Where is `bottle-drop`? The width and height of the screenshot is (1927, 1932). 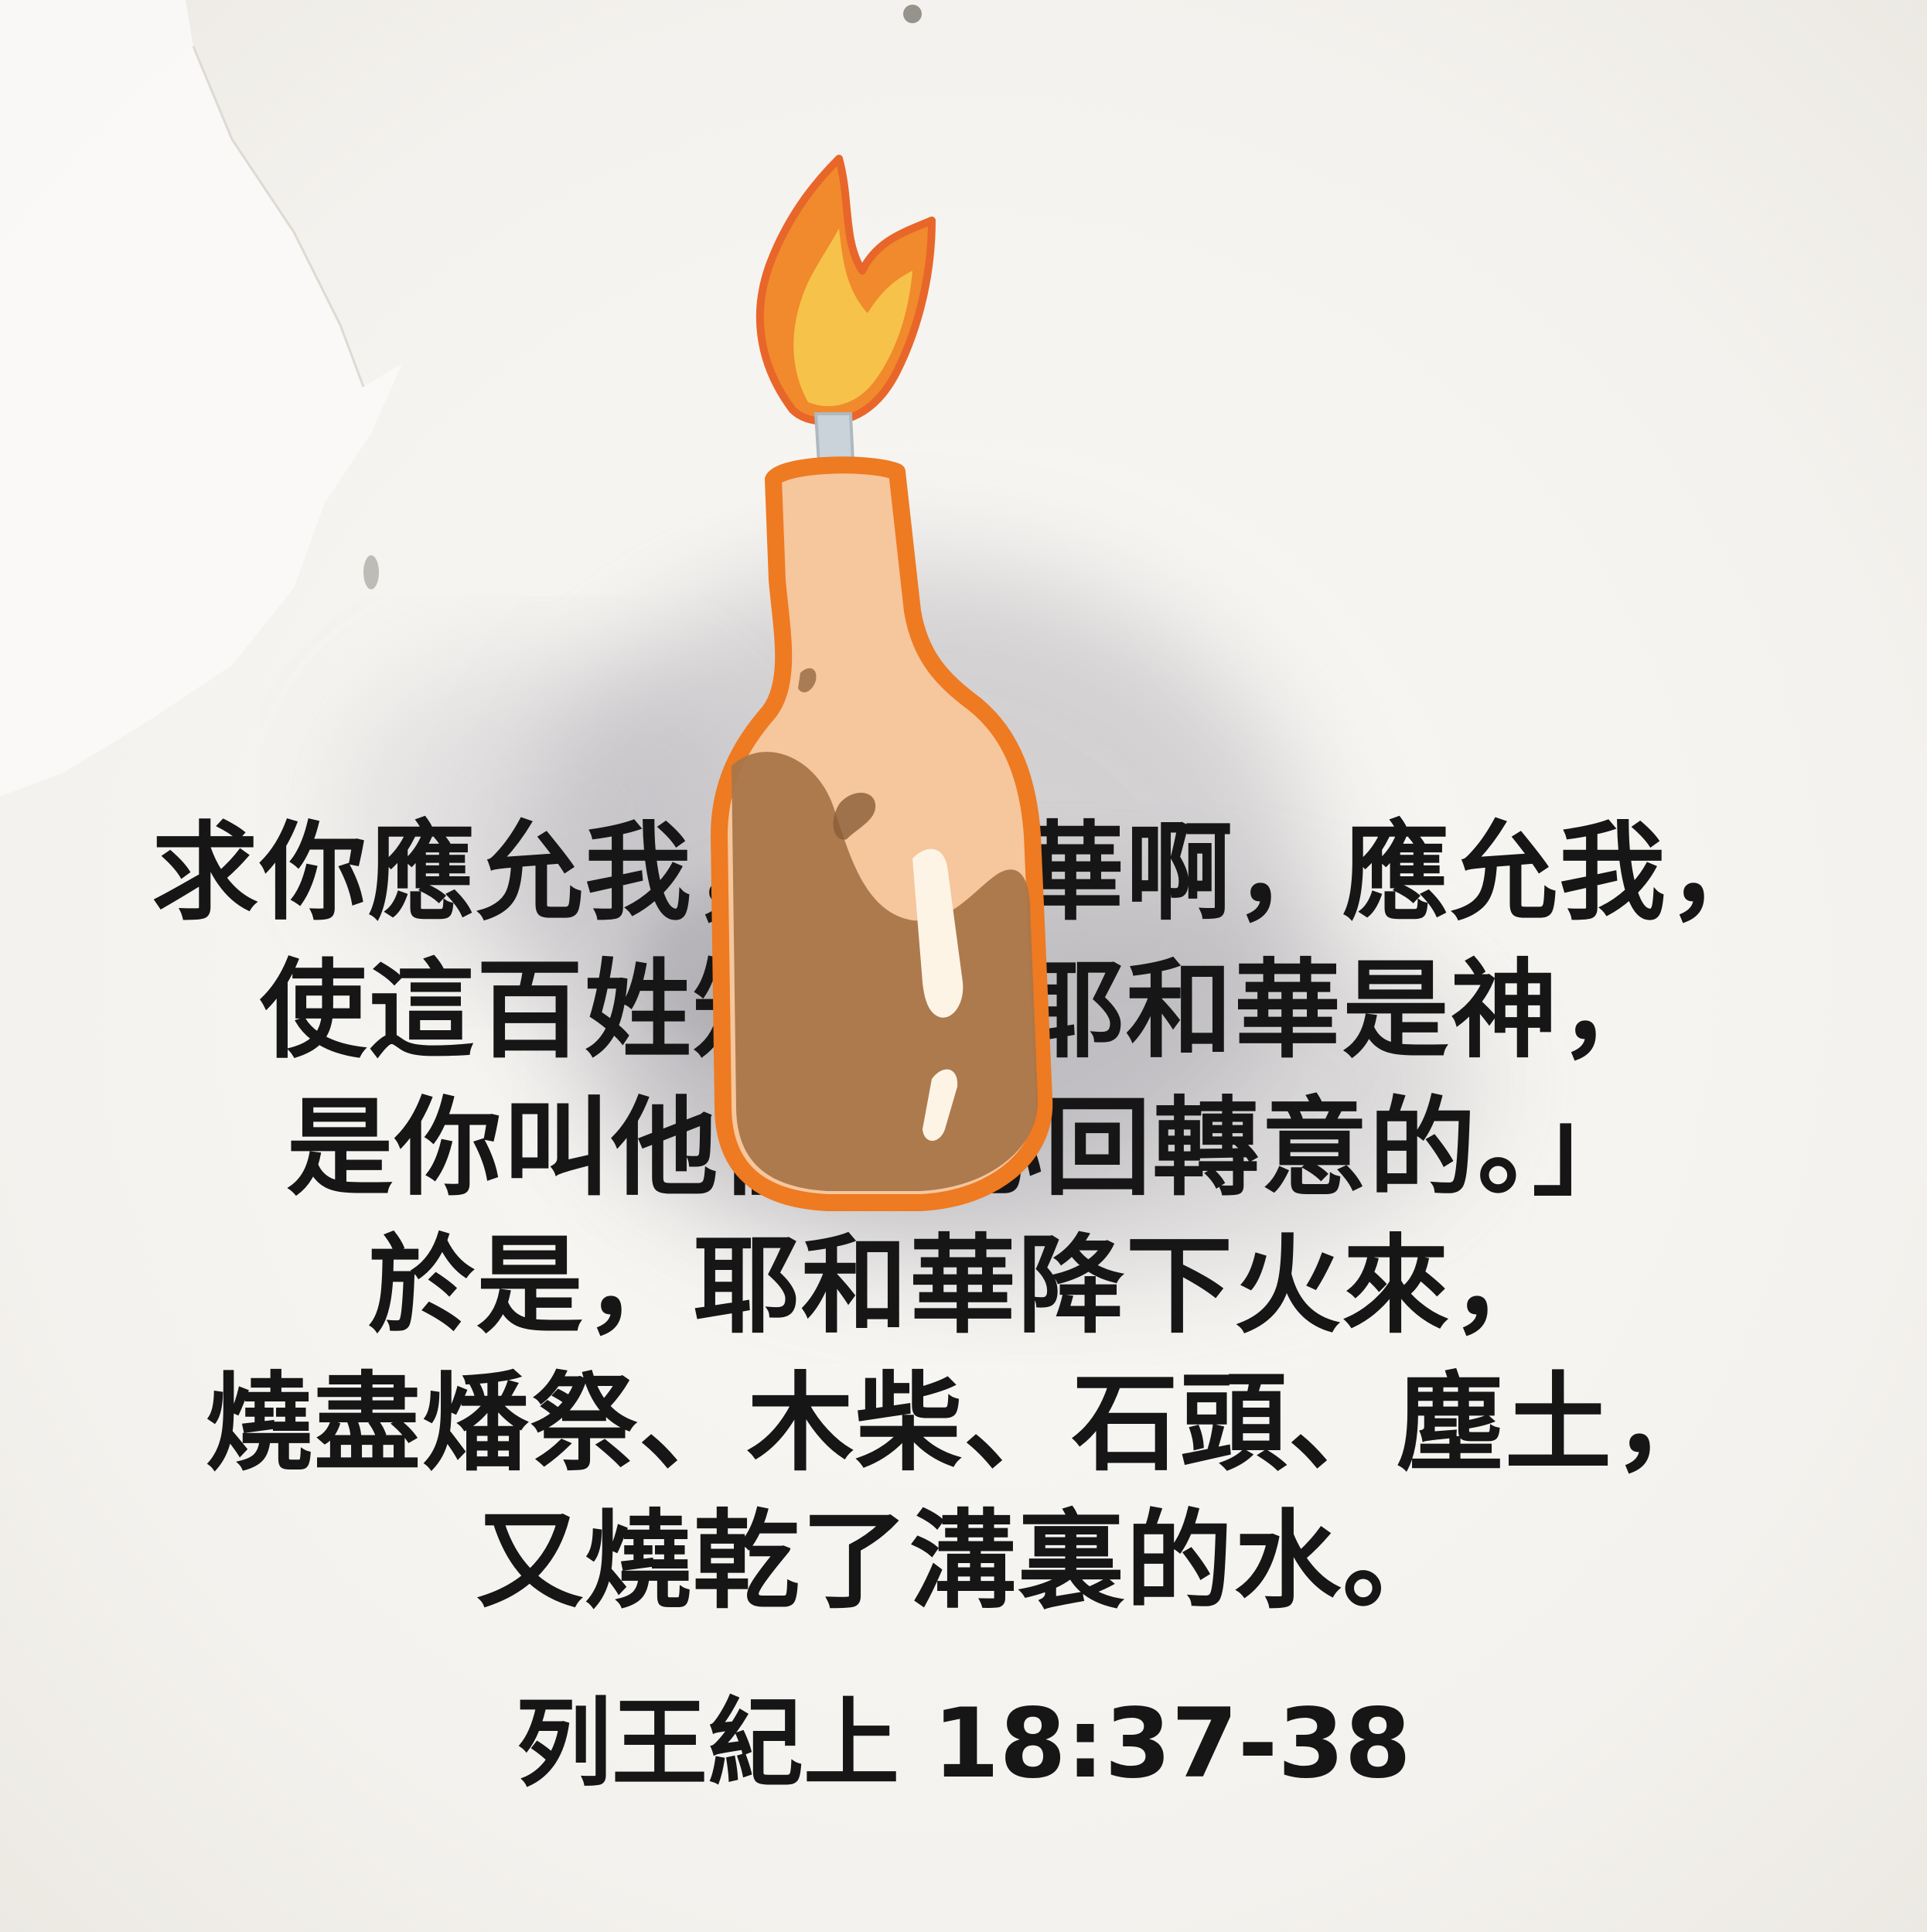 bottle-drop is located at coordinates (854, 816).